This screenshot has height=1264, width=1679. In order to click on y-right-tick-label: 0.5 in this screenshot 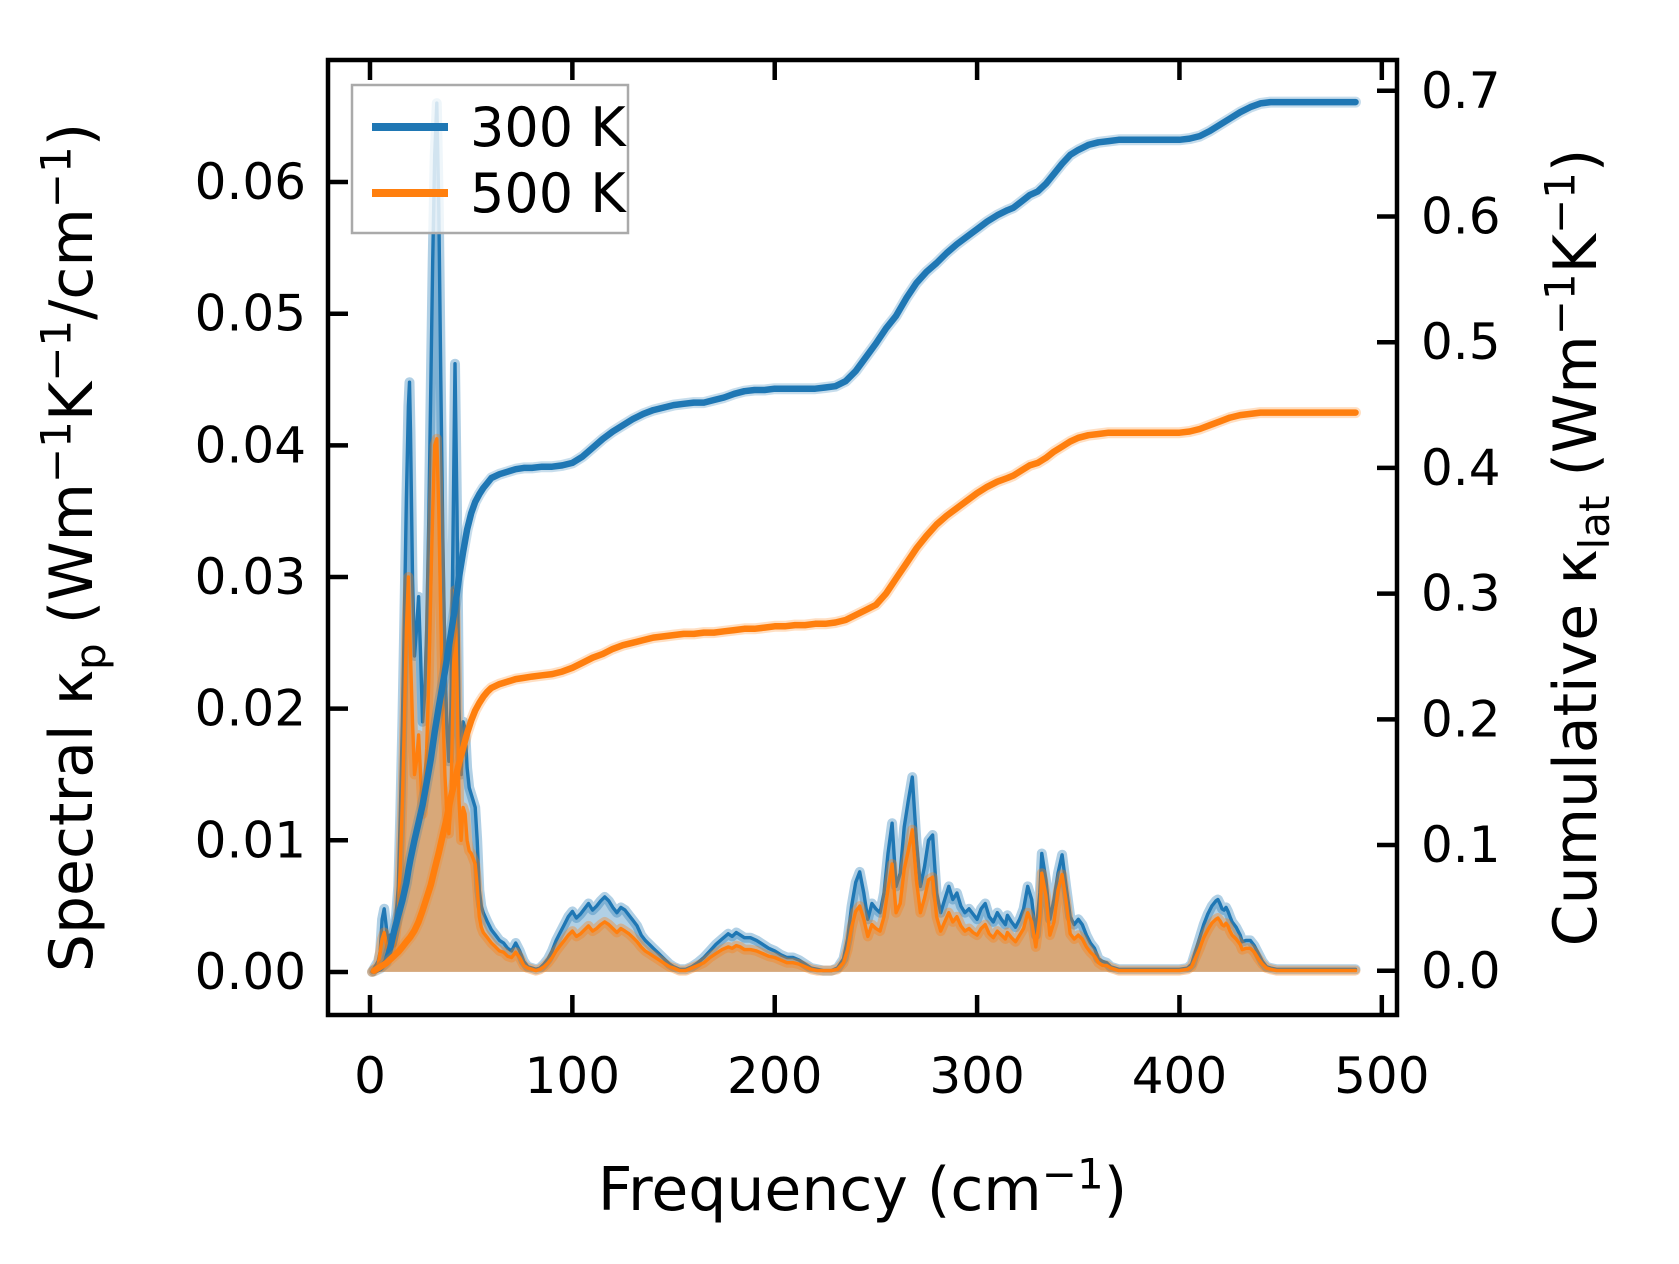, I will do `click(1461, 342)`.